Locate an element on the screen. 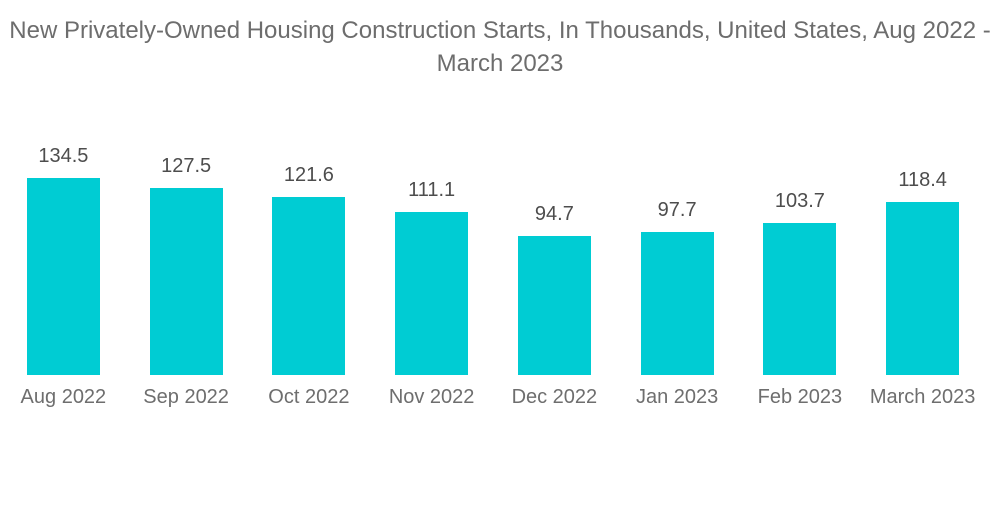 The width and height of the screenshot is (1000, 518). x-axis-label: Sep 2022 is located at coordinates (186, 397).